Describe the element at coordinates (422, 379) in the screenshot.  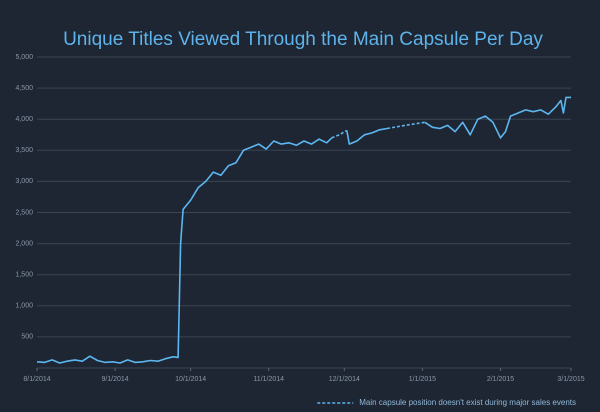
I see `x-tick-label: 1/1/2015` at that location.